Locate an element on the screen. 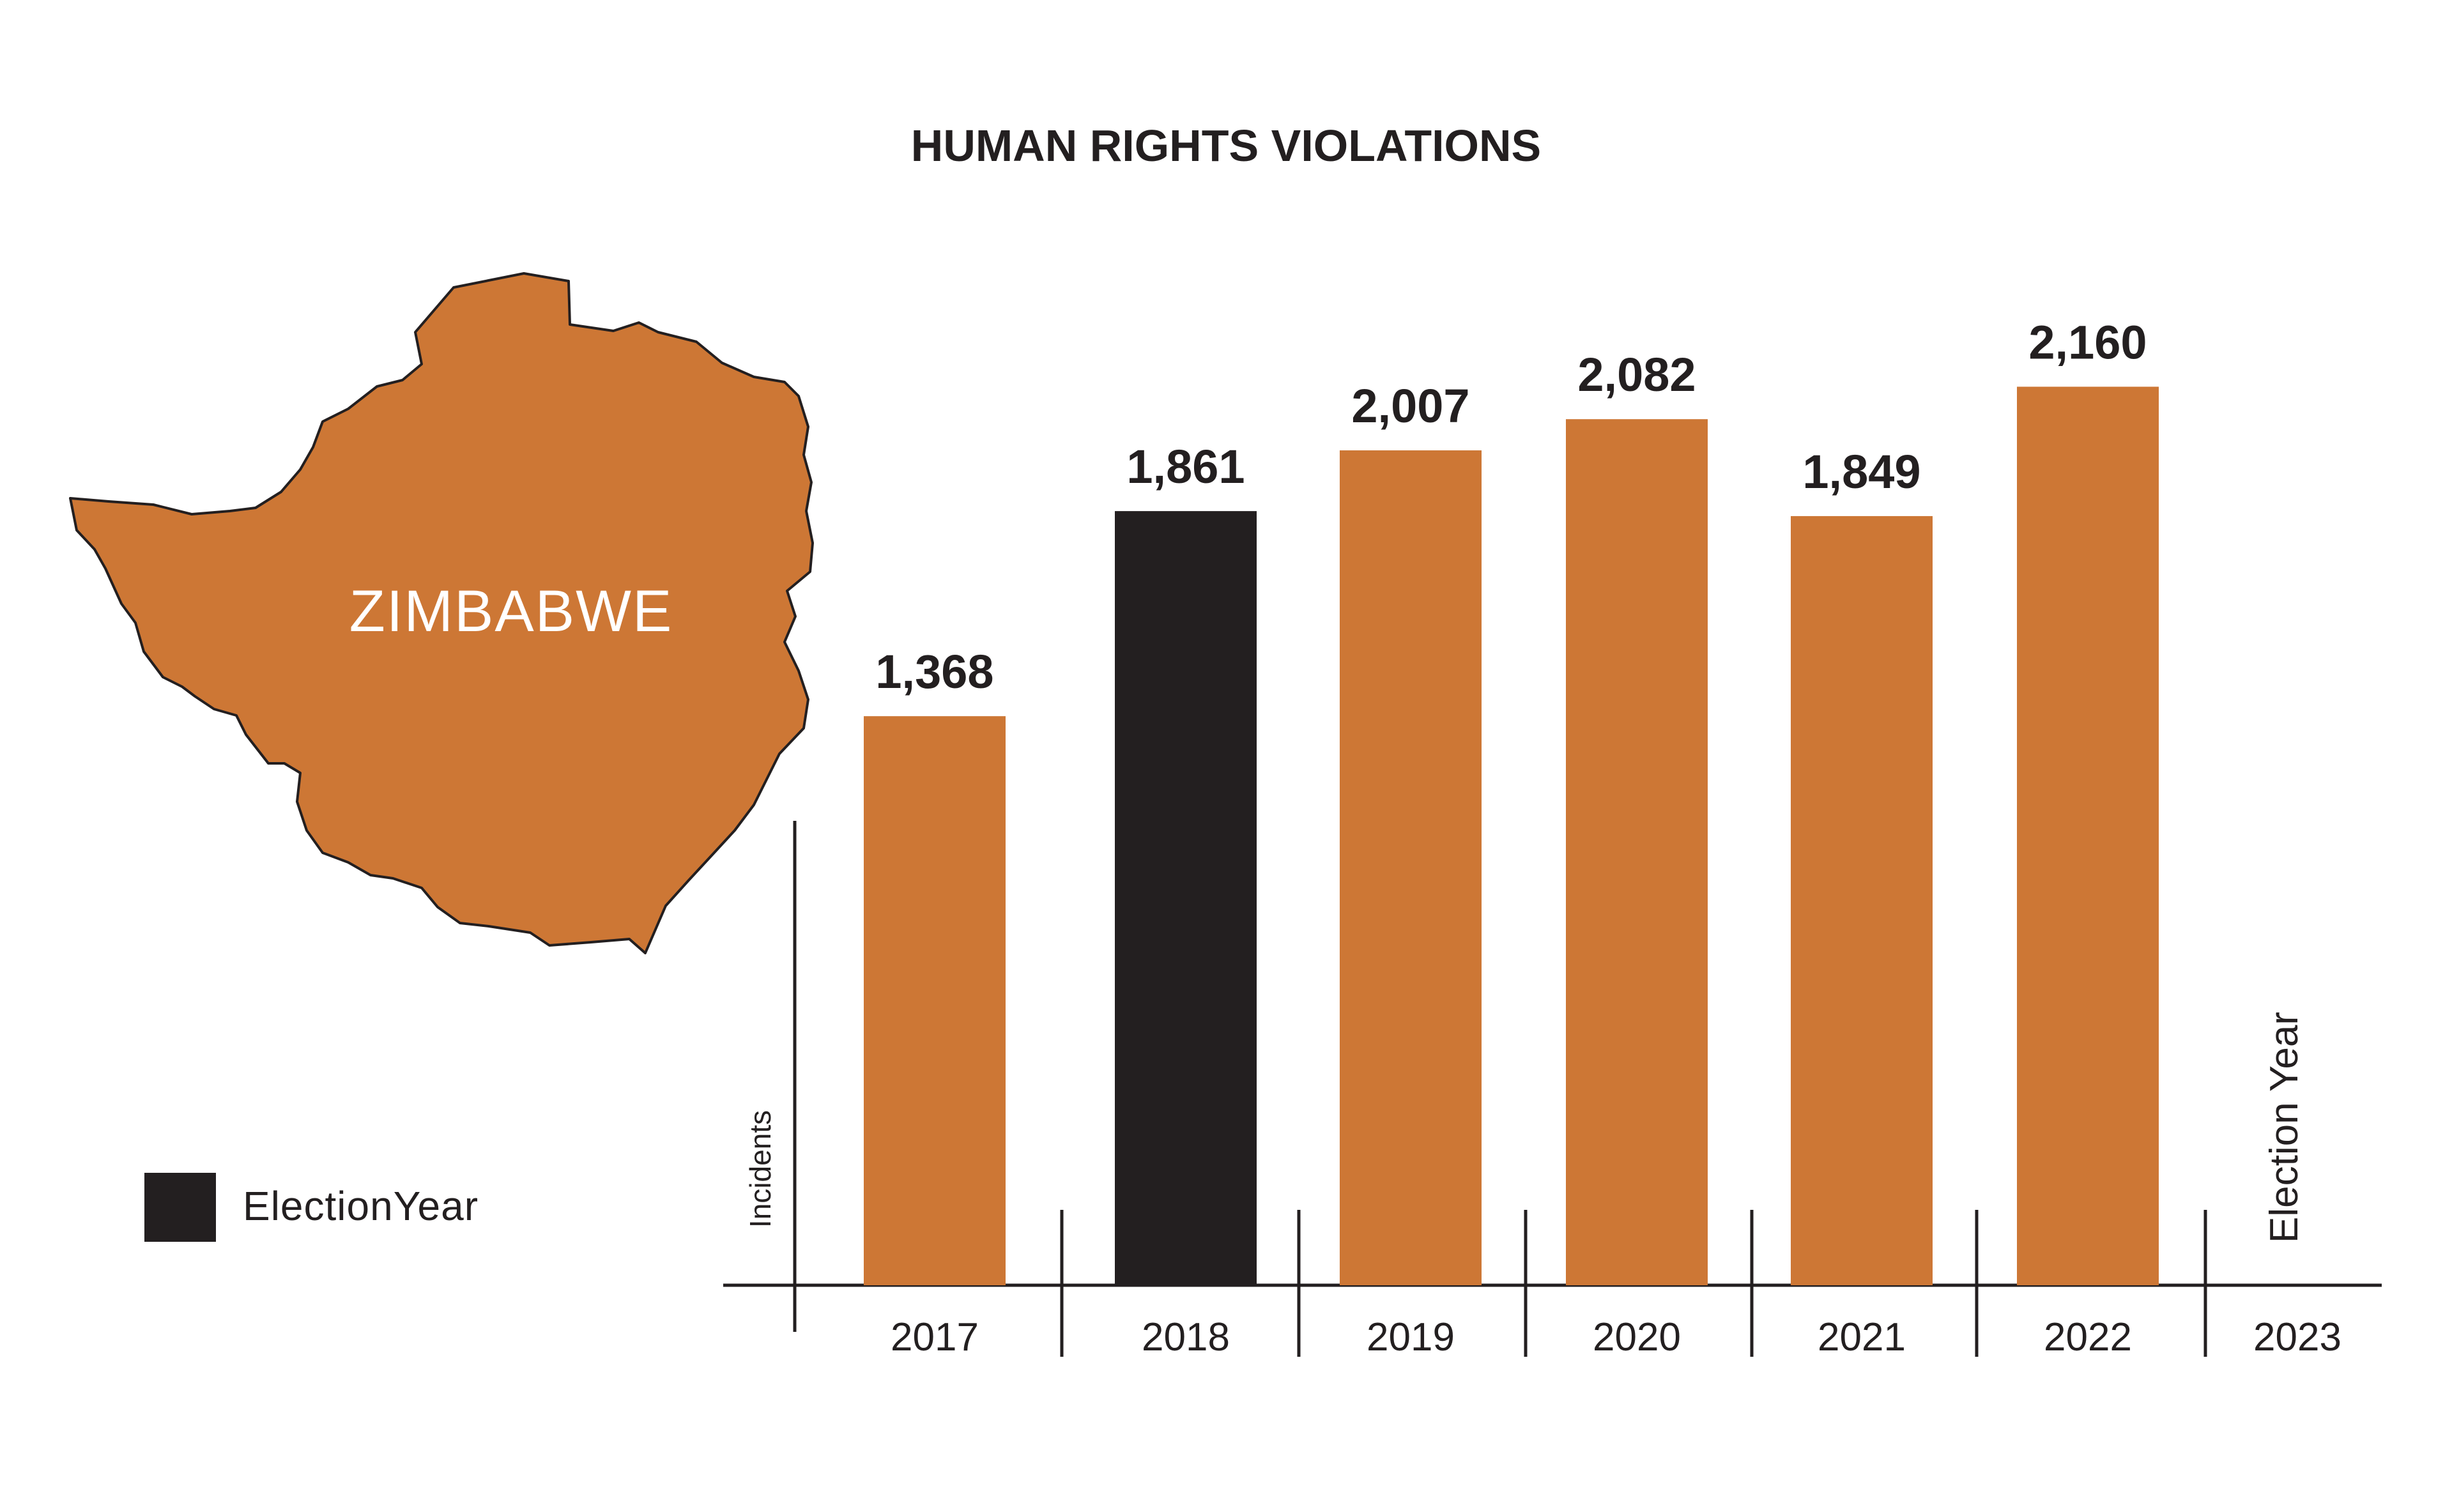 The width and height of the screenshot is (2452, 1512). x-tick-2019: 2019 is located at coordinates (1411, 1337).